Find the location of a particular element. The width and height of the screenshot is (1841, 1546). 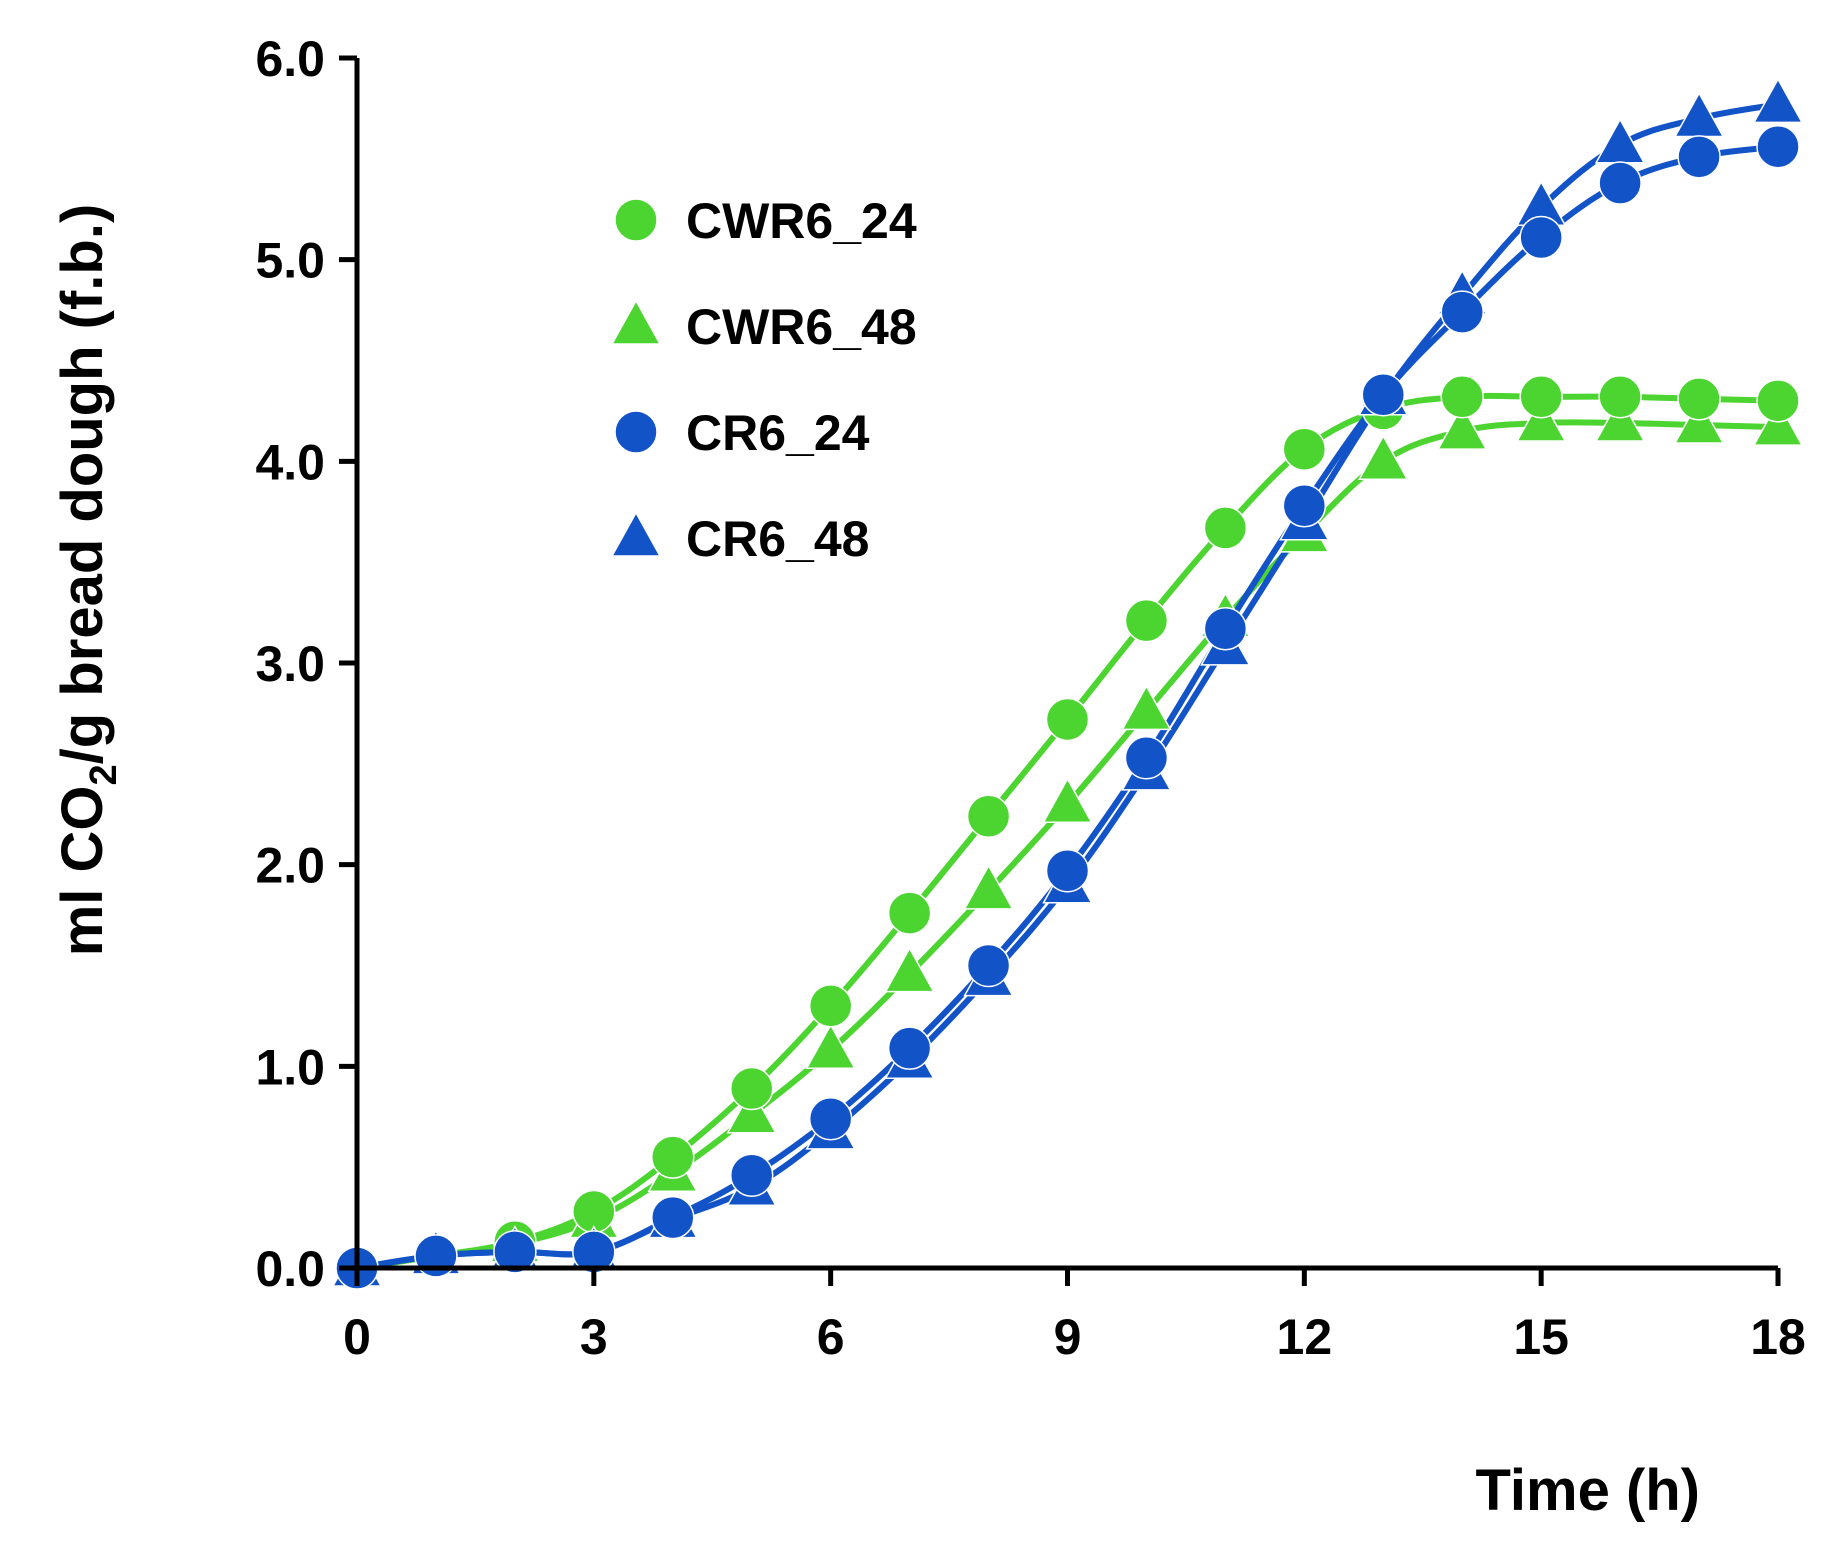

x-tick-label: 0 is located at coordinates (357, 1337).